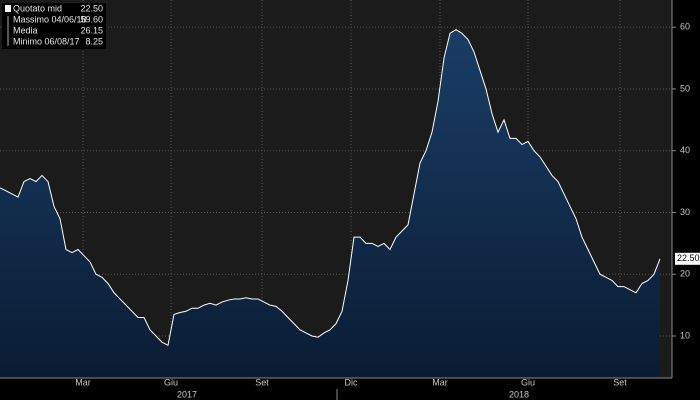 The image size is (700, 400). What do you see at coordinates (91, 30) in the screenshot?
I see `legend-value: 26.15` at bounding box center [91, 30].